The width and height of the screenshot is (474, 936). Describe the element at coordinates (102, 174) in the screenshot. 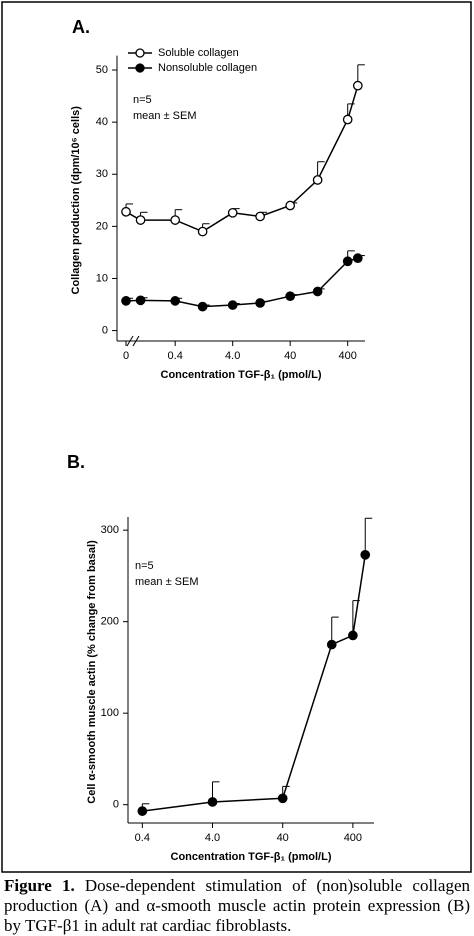

I see `y-tick-label: 30` at that location.